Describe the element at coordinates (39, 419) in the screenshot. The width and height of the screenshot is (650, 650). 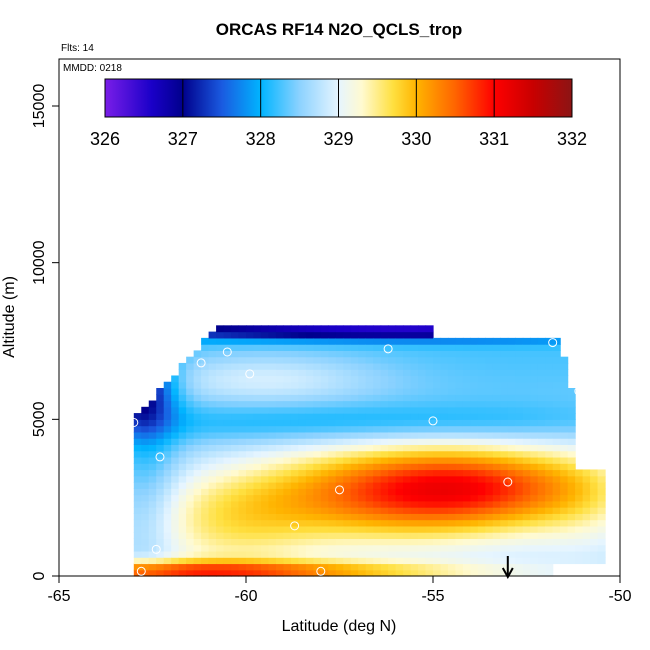
I see `y-tick-label: 5000` at that location.